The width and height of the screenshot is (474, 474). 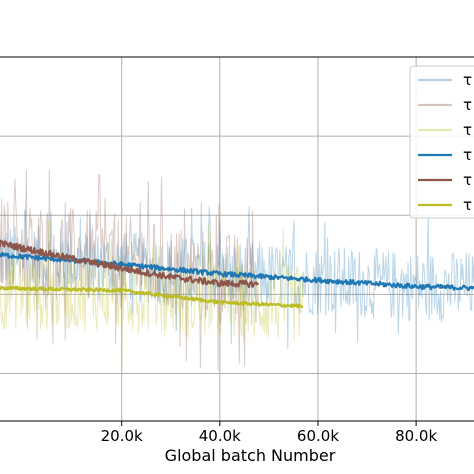 I want to click on x-axis: 20.0k 40.0k 60.0k 80.0k, so click(x=269, y=433).